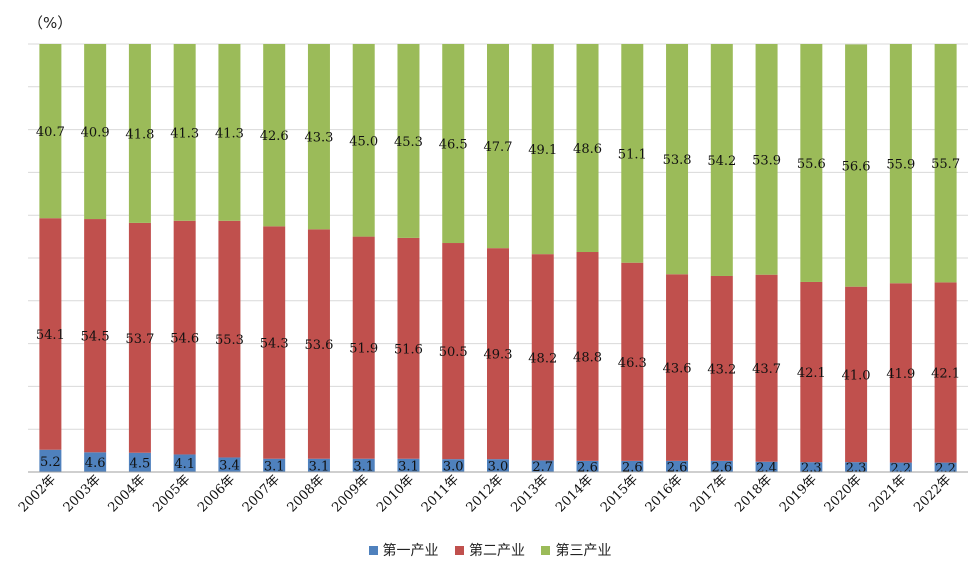 The width and height of the screenshot is (980, 574). What do you see at coordinates (350, 493) in the screenshot?
I see `x-tick-label: 2009年` at bounding box center [350, 493].